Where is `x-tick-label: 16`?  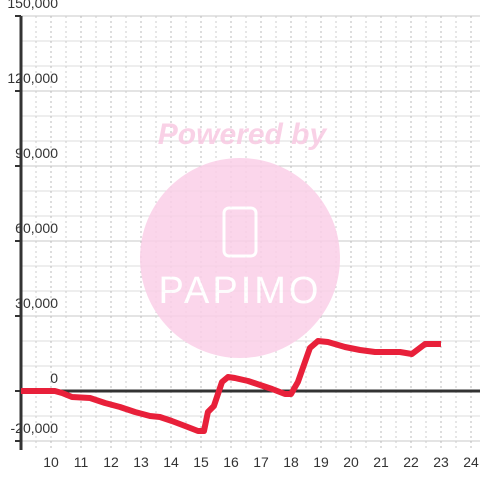 x-tick-label: 16 is located at coordinates (231, 462).